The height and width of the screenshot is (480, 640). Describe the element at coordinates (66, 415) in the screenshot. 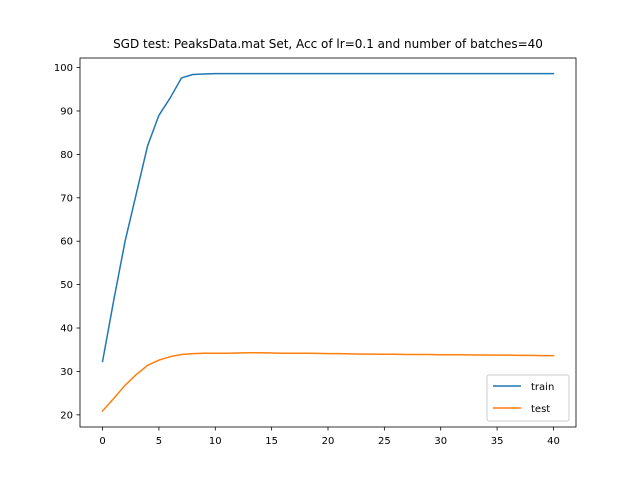

I see `y-tick-label: 20` at that location.